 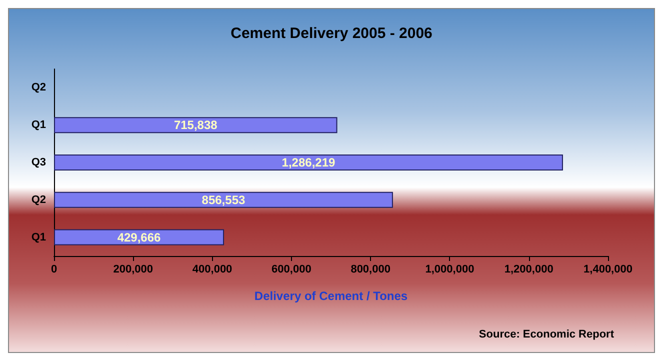 I want to click on x-tick-label: 800,000, so click(x=370, y=270).